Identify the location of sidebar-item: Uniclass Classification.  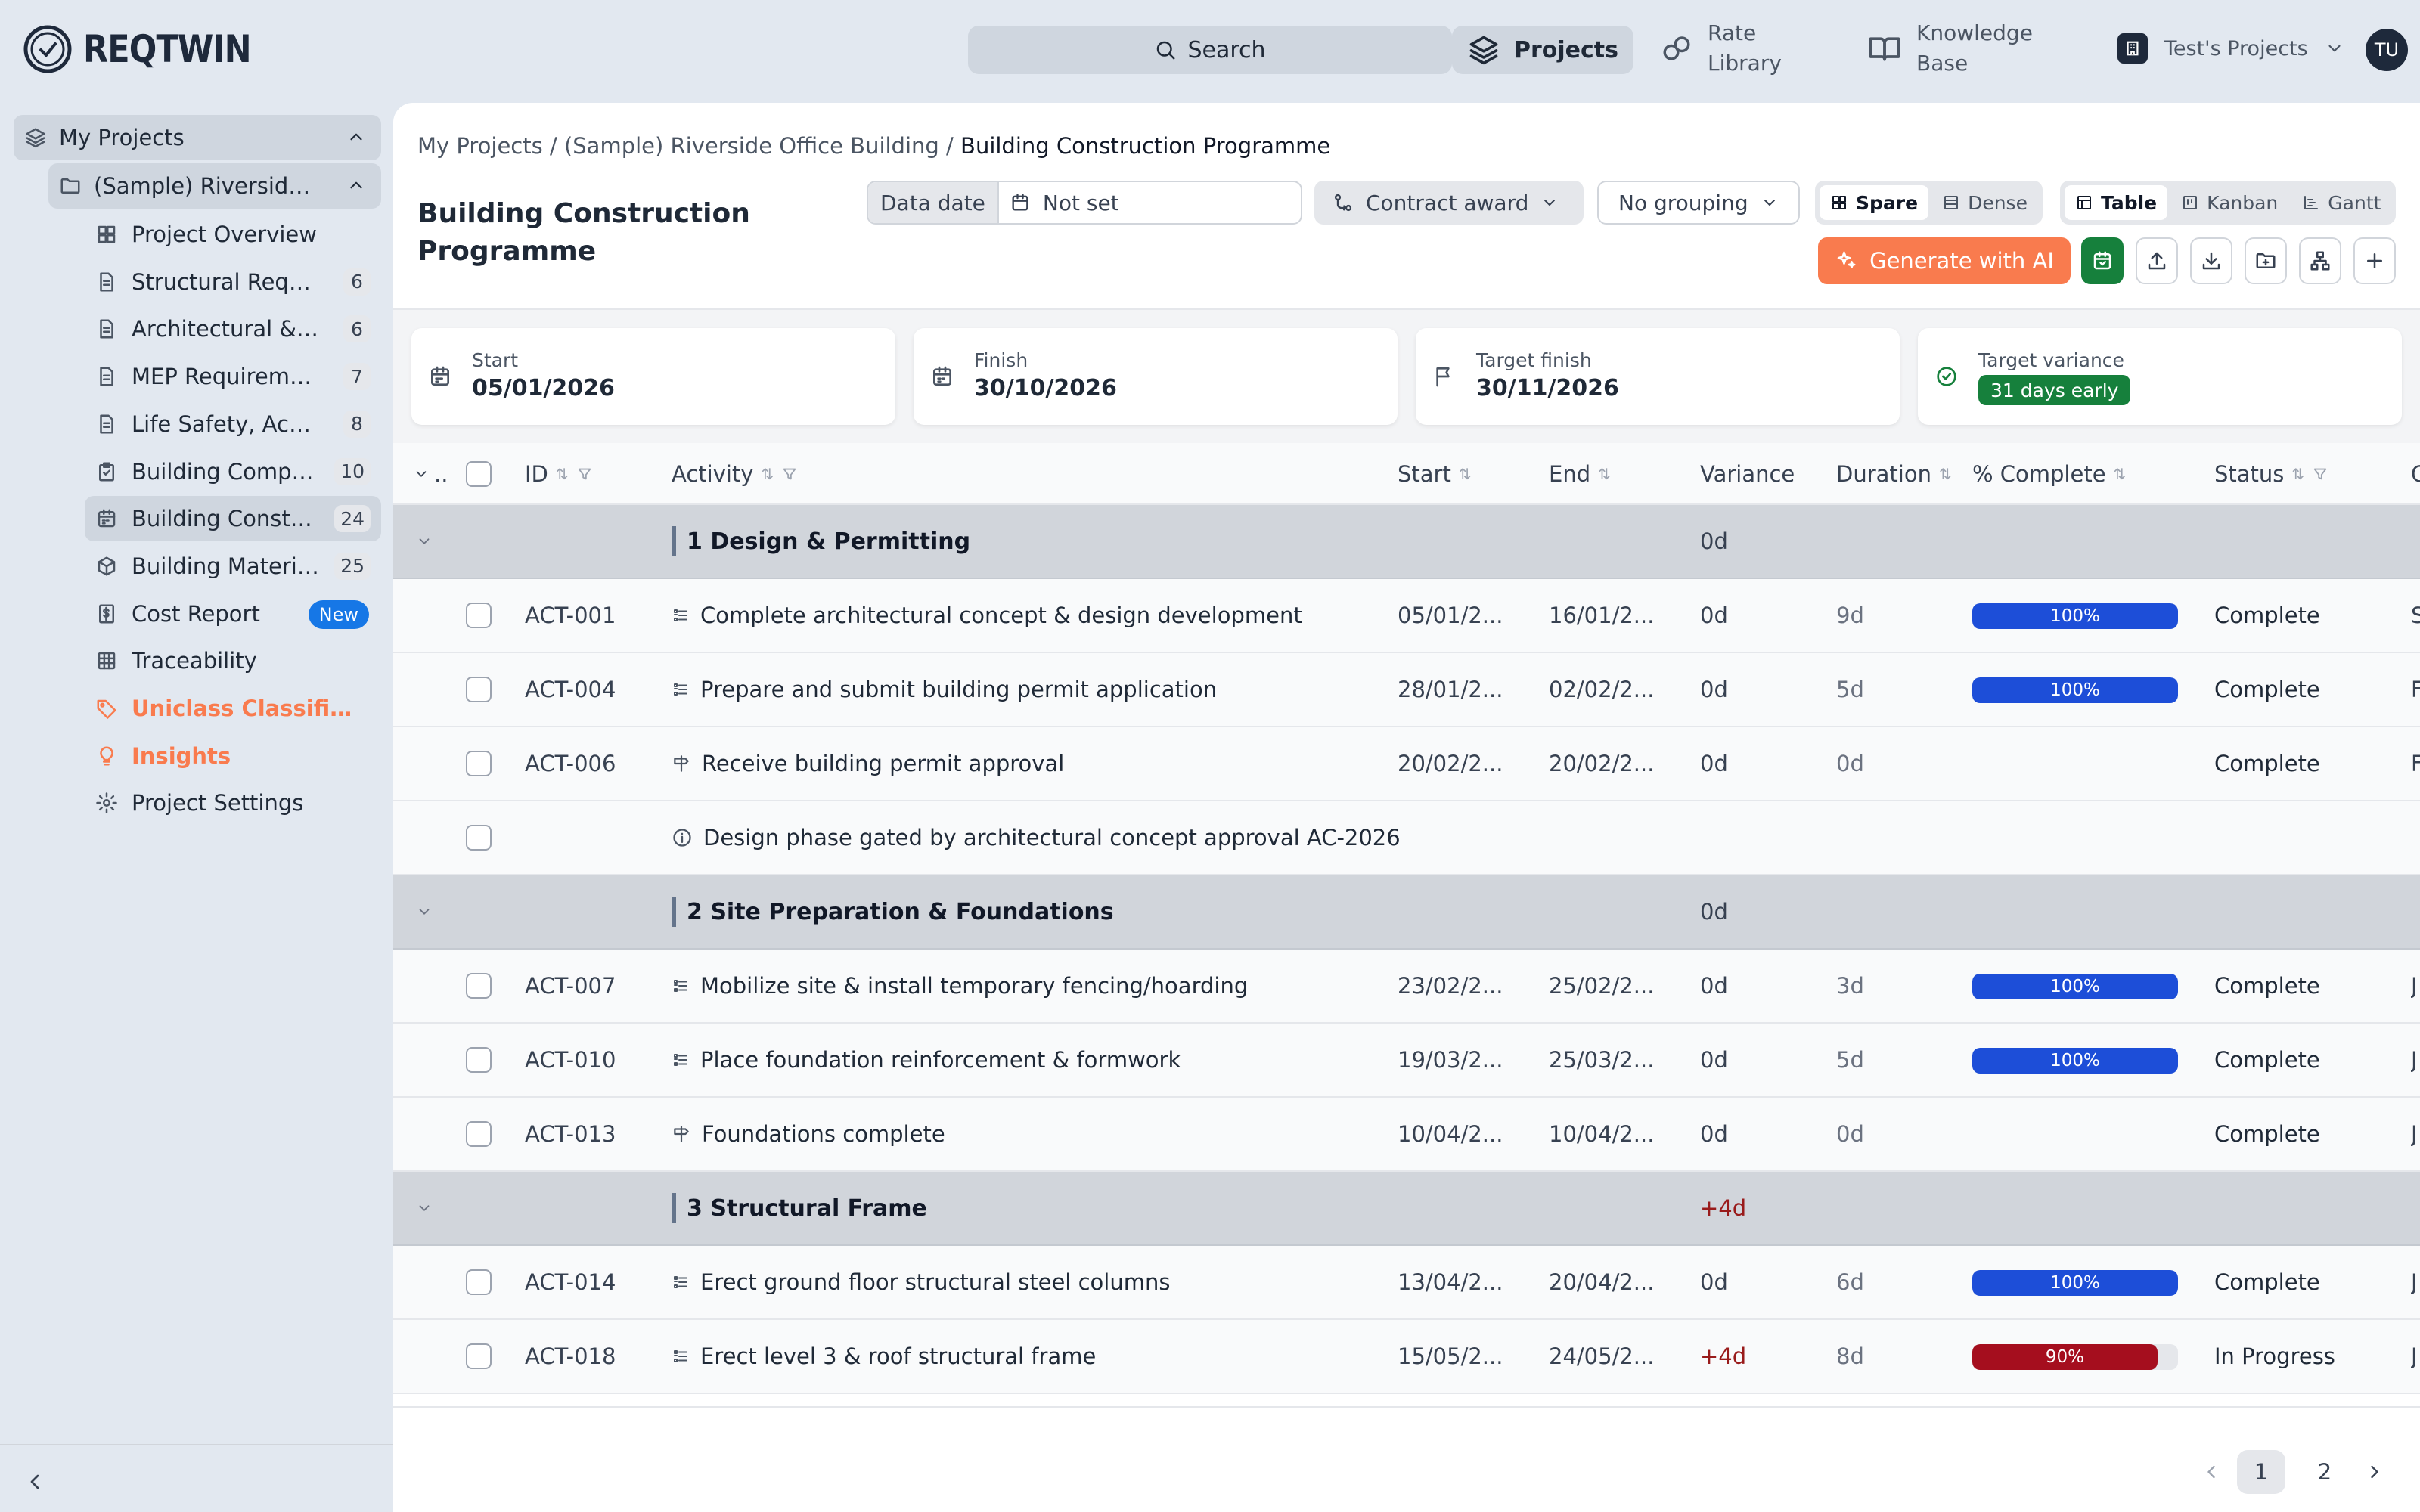
(233, 708).